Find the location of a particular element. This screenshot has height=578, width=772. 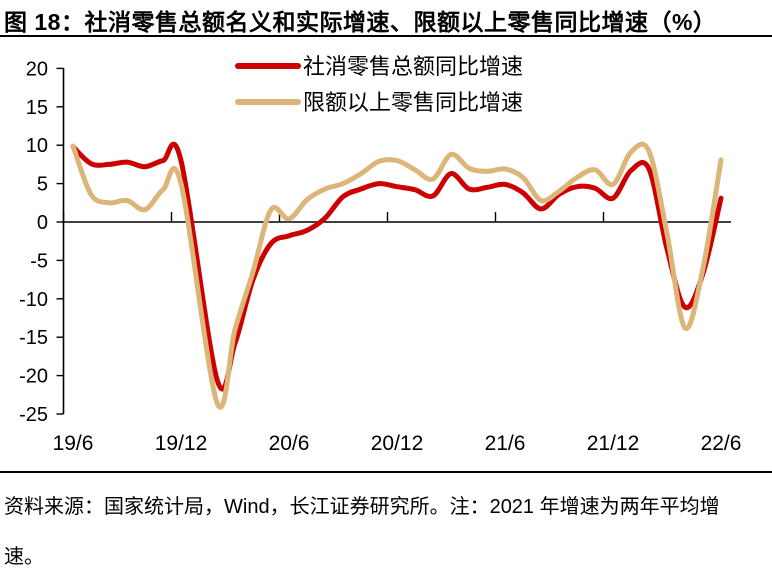

svg-text: 20/6 is located at coordinates (289, 443).